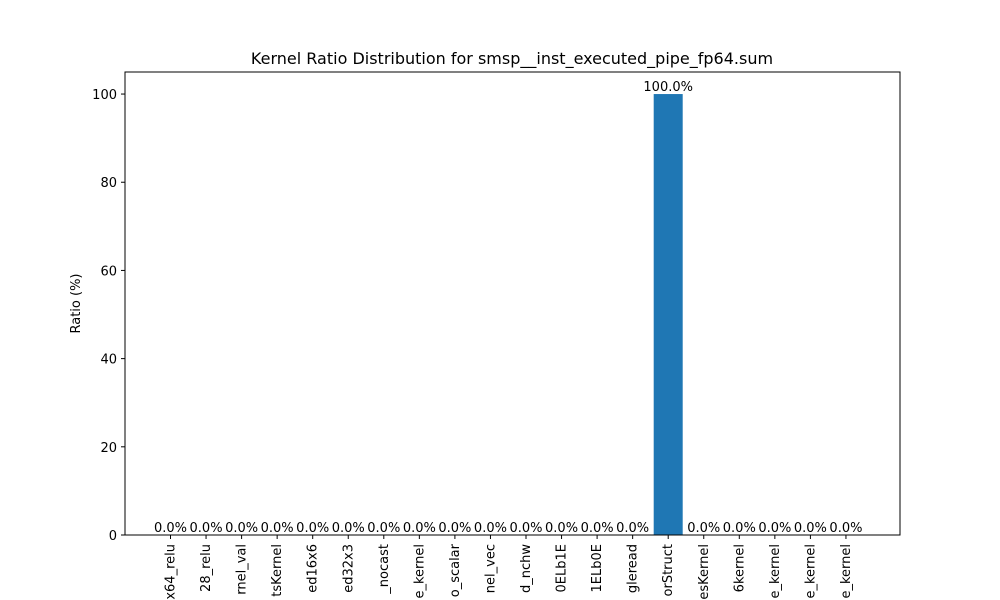  I want to click on x-tick-label: esKernel, so click(704, 572).